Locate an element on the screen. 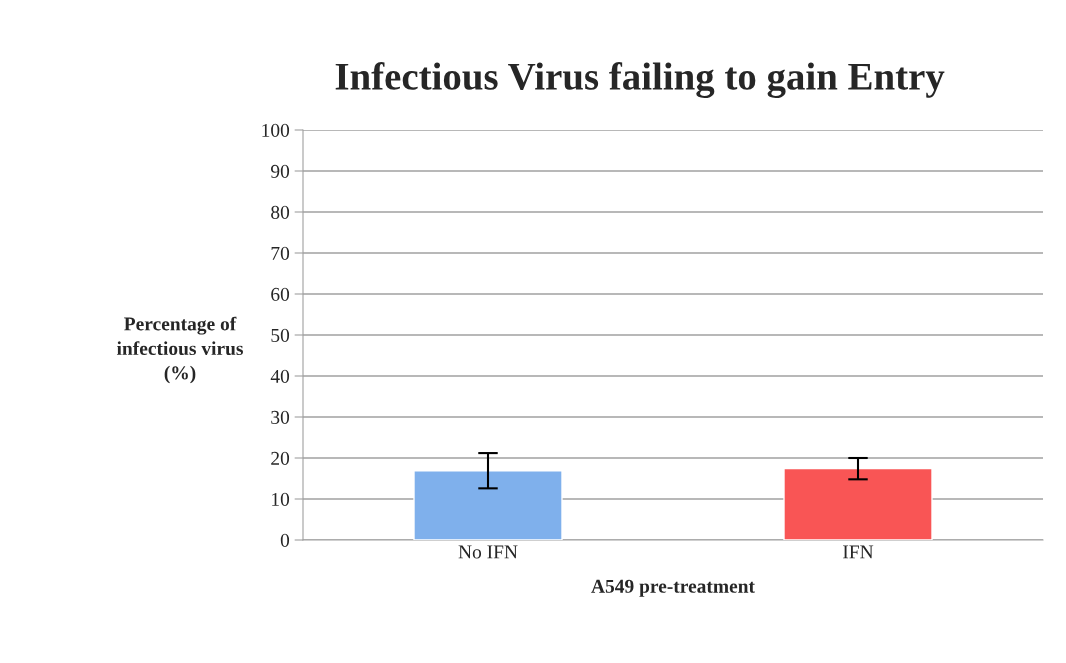  y-tick-label: 100 is located at coordinates (276, 130).